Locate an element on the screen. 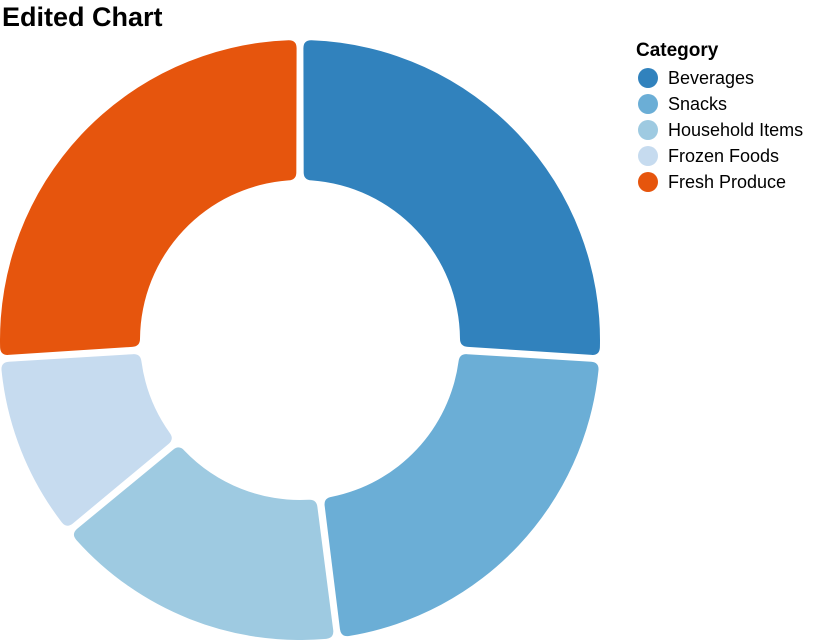 This screenshot has height=640, width=820. legend-swatch-frozen-foods is located at coordinates (648, 156).